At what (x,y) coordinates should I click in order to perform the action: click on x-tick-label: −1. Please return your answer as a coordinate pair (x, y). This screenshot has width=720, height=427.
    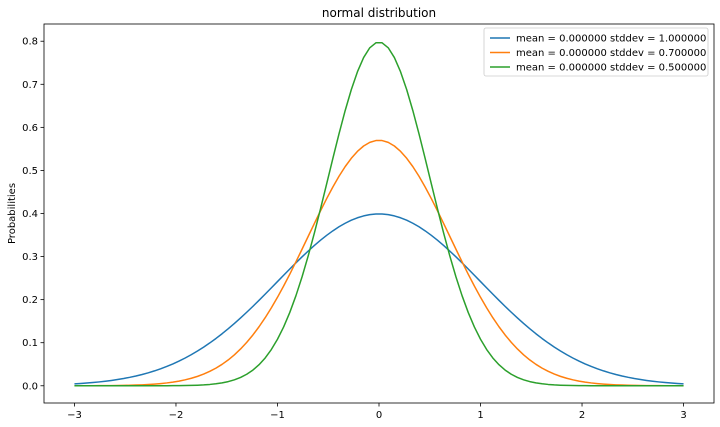
    Looking at the image, I should click on (277, 415).